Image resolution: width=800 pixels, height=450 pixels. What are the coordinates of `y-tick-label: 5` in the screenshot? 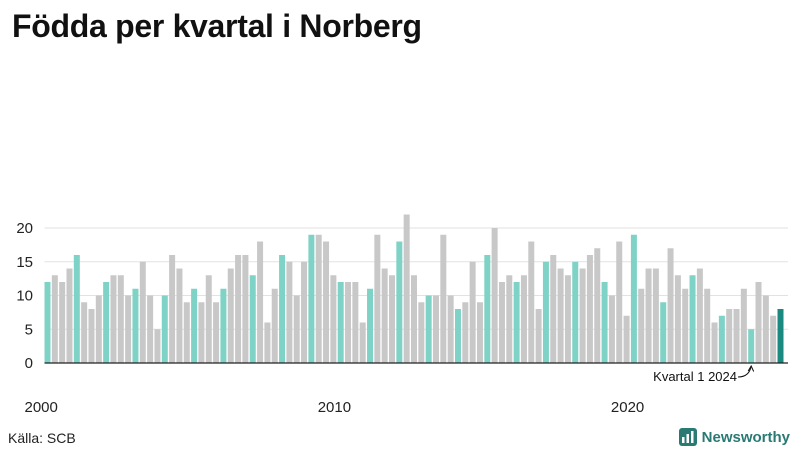 It's located at (29, 329).